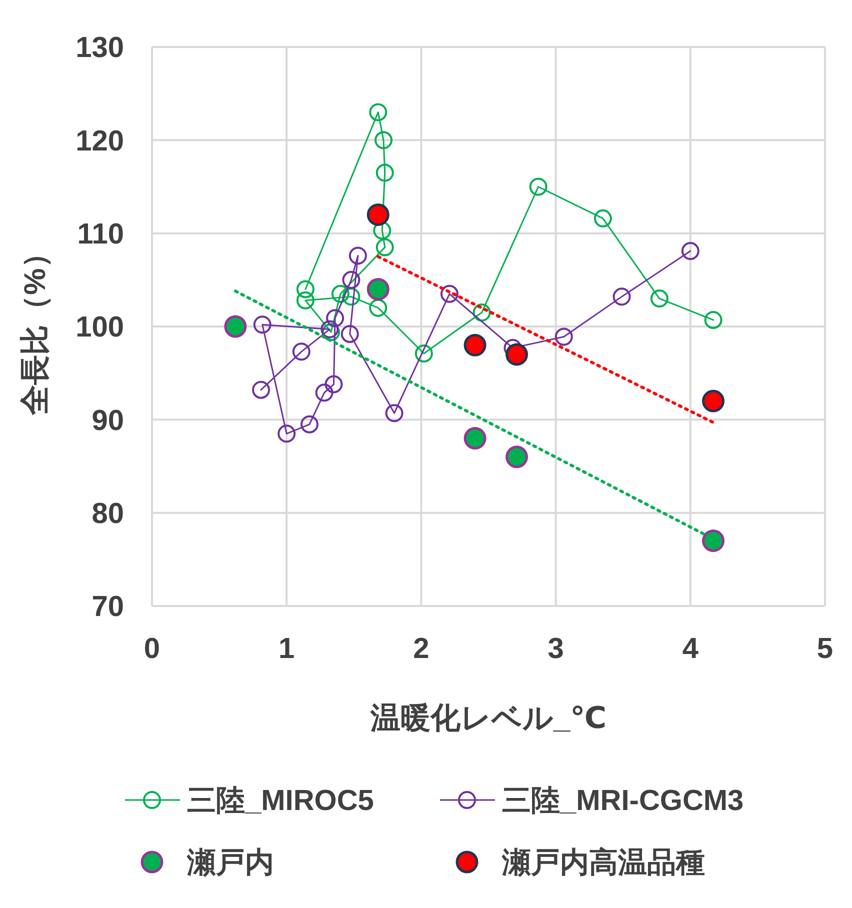 The width and height of the screenshot is (852, 908). What do you see at coordinates (690, 649) in the screenshot?
I see `x-tick-label: 4` at bounding box center [690, 649].